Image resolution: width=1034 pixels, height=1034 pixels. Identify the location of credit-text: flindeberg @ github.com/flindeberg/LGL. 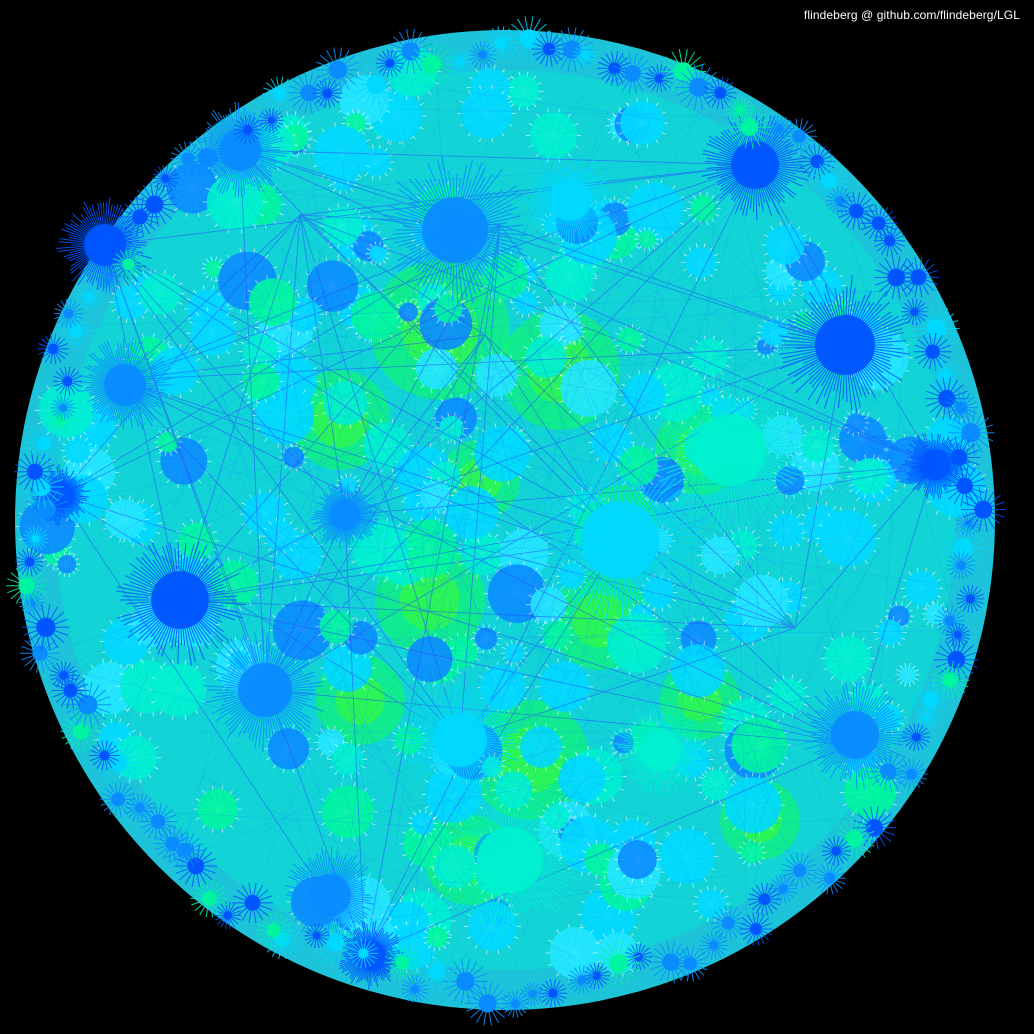
(911, 15).